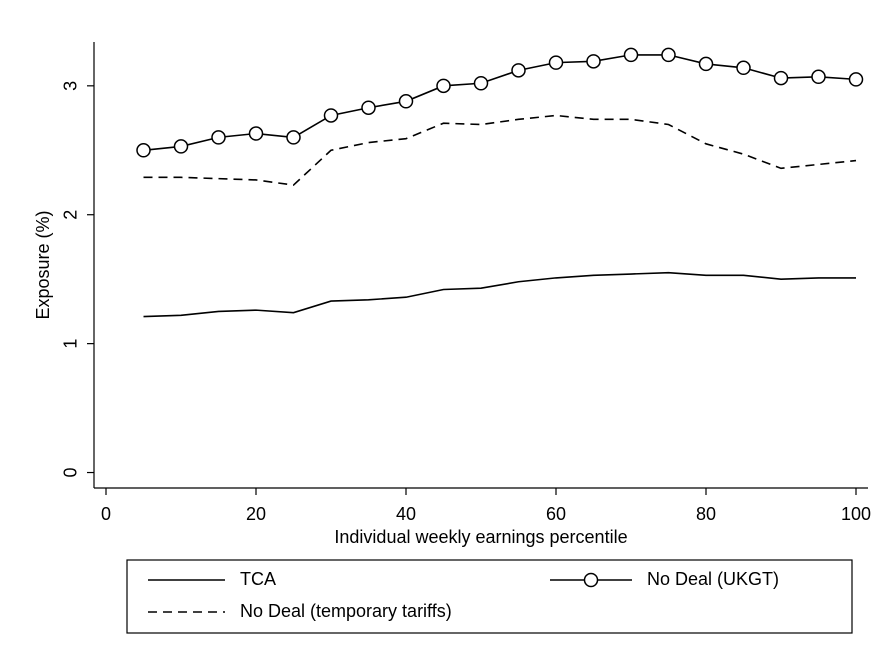  What do you see at coordinates (71, 86) in the screenshot?
I see `y-tick-label: 3` at bounding box center [71, 86].